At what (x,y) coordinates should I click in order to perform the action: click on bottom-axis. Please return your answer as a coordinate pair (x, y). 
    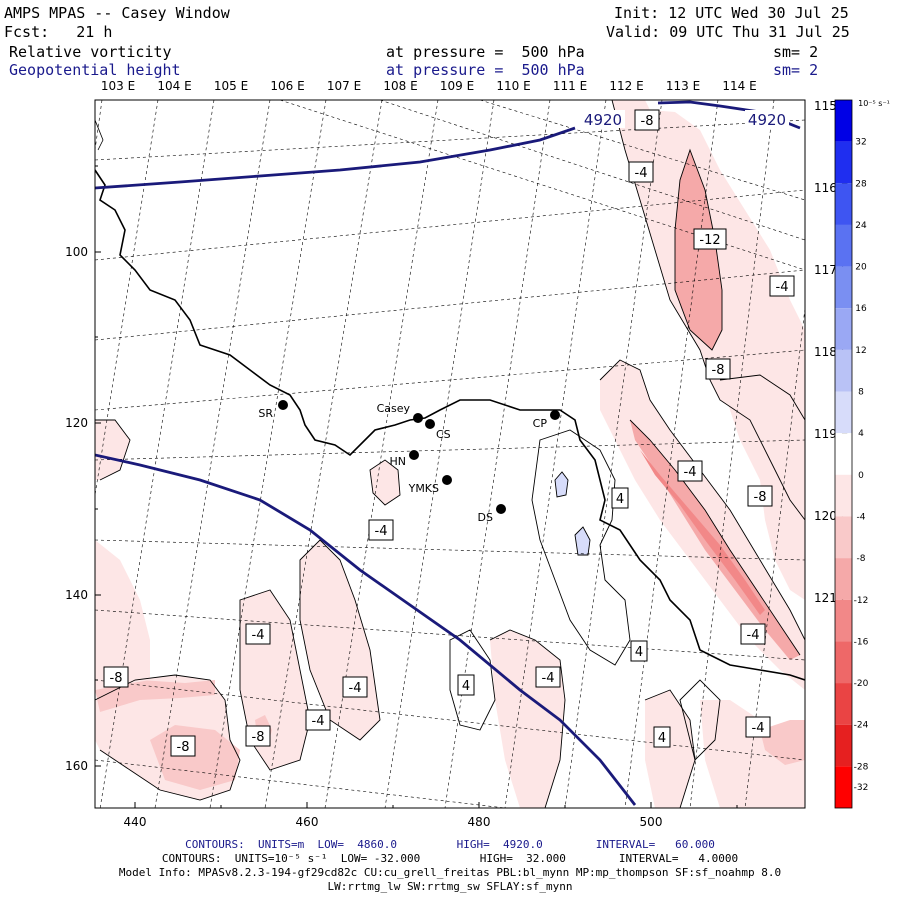
    Looking at the image, I should click on (436, 805).